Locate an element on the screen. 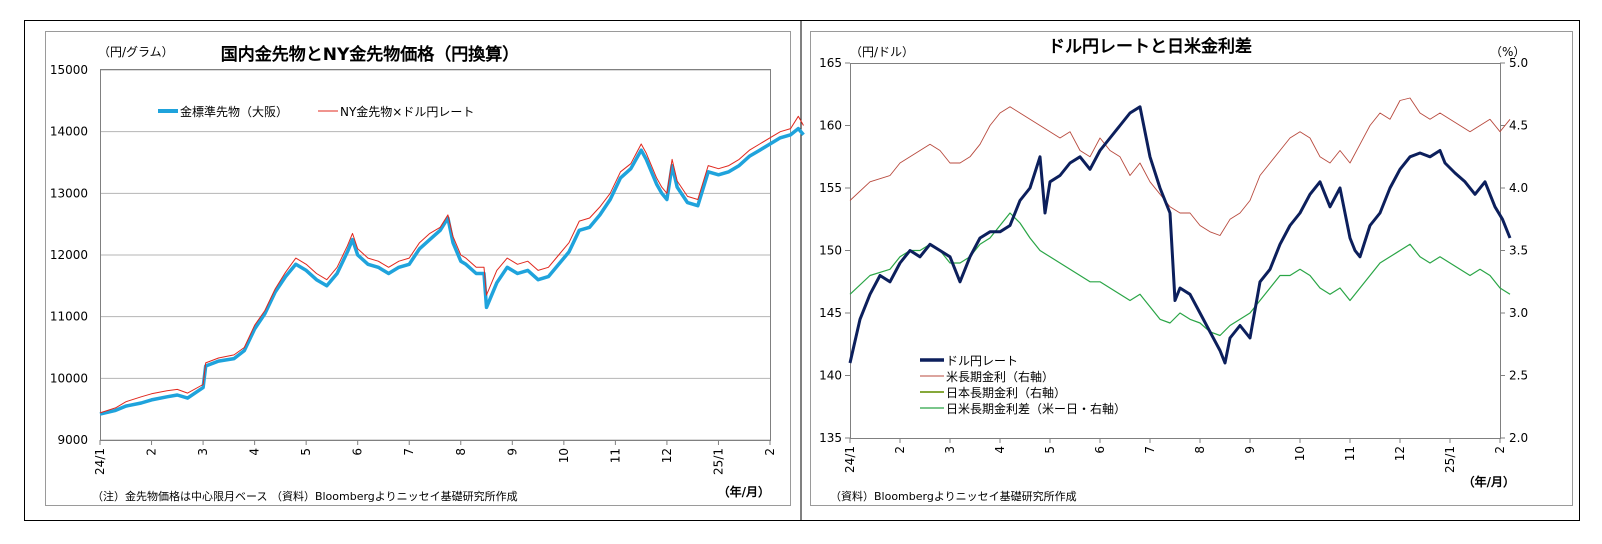 This screenshot has width=1602, height=544. right-x-tick-label: 3 is located at coordinates (950, 450).